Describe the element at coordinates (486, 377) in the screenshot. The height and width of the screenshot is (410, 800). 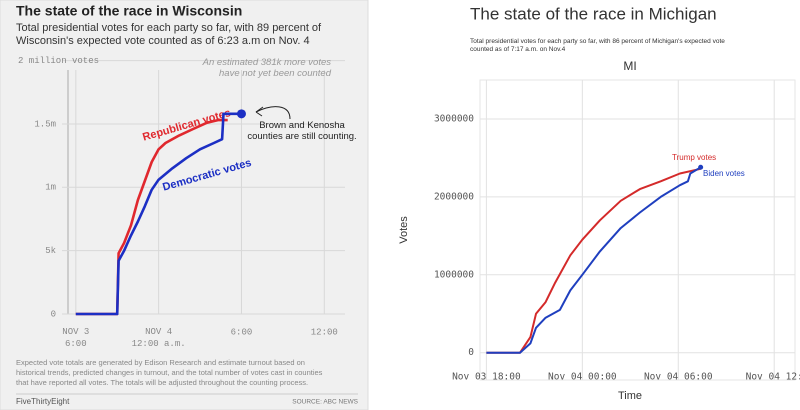
I see `x-tick-label: Nov 03 18:00` at that location.